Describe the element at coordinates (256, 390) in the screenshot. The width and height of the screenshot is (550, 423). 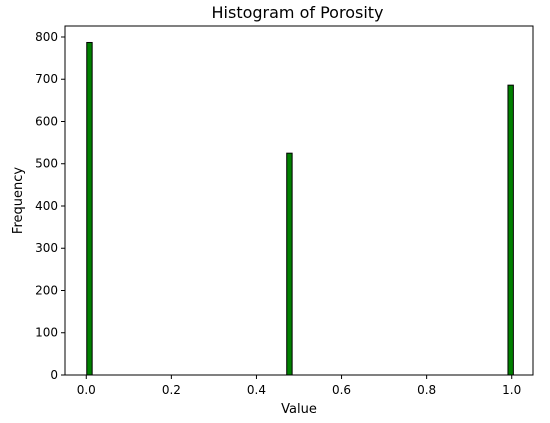
I see `x-tick-label: 0.4` at that location.